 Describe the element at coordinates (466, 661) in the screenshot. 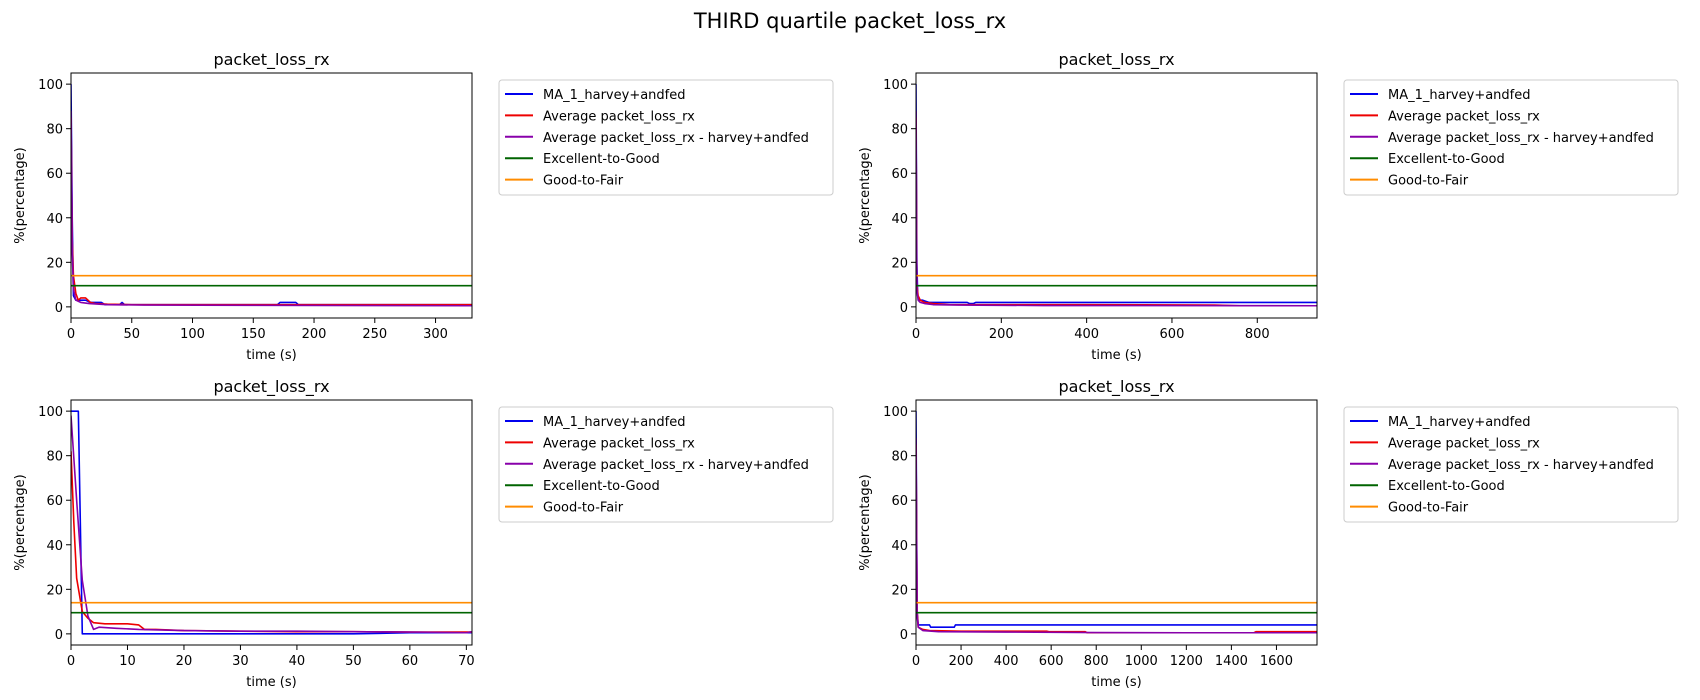

I see `x-tick-label: 70` at that location.